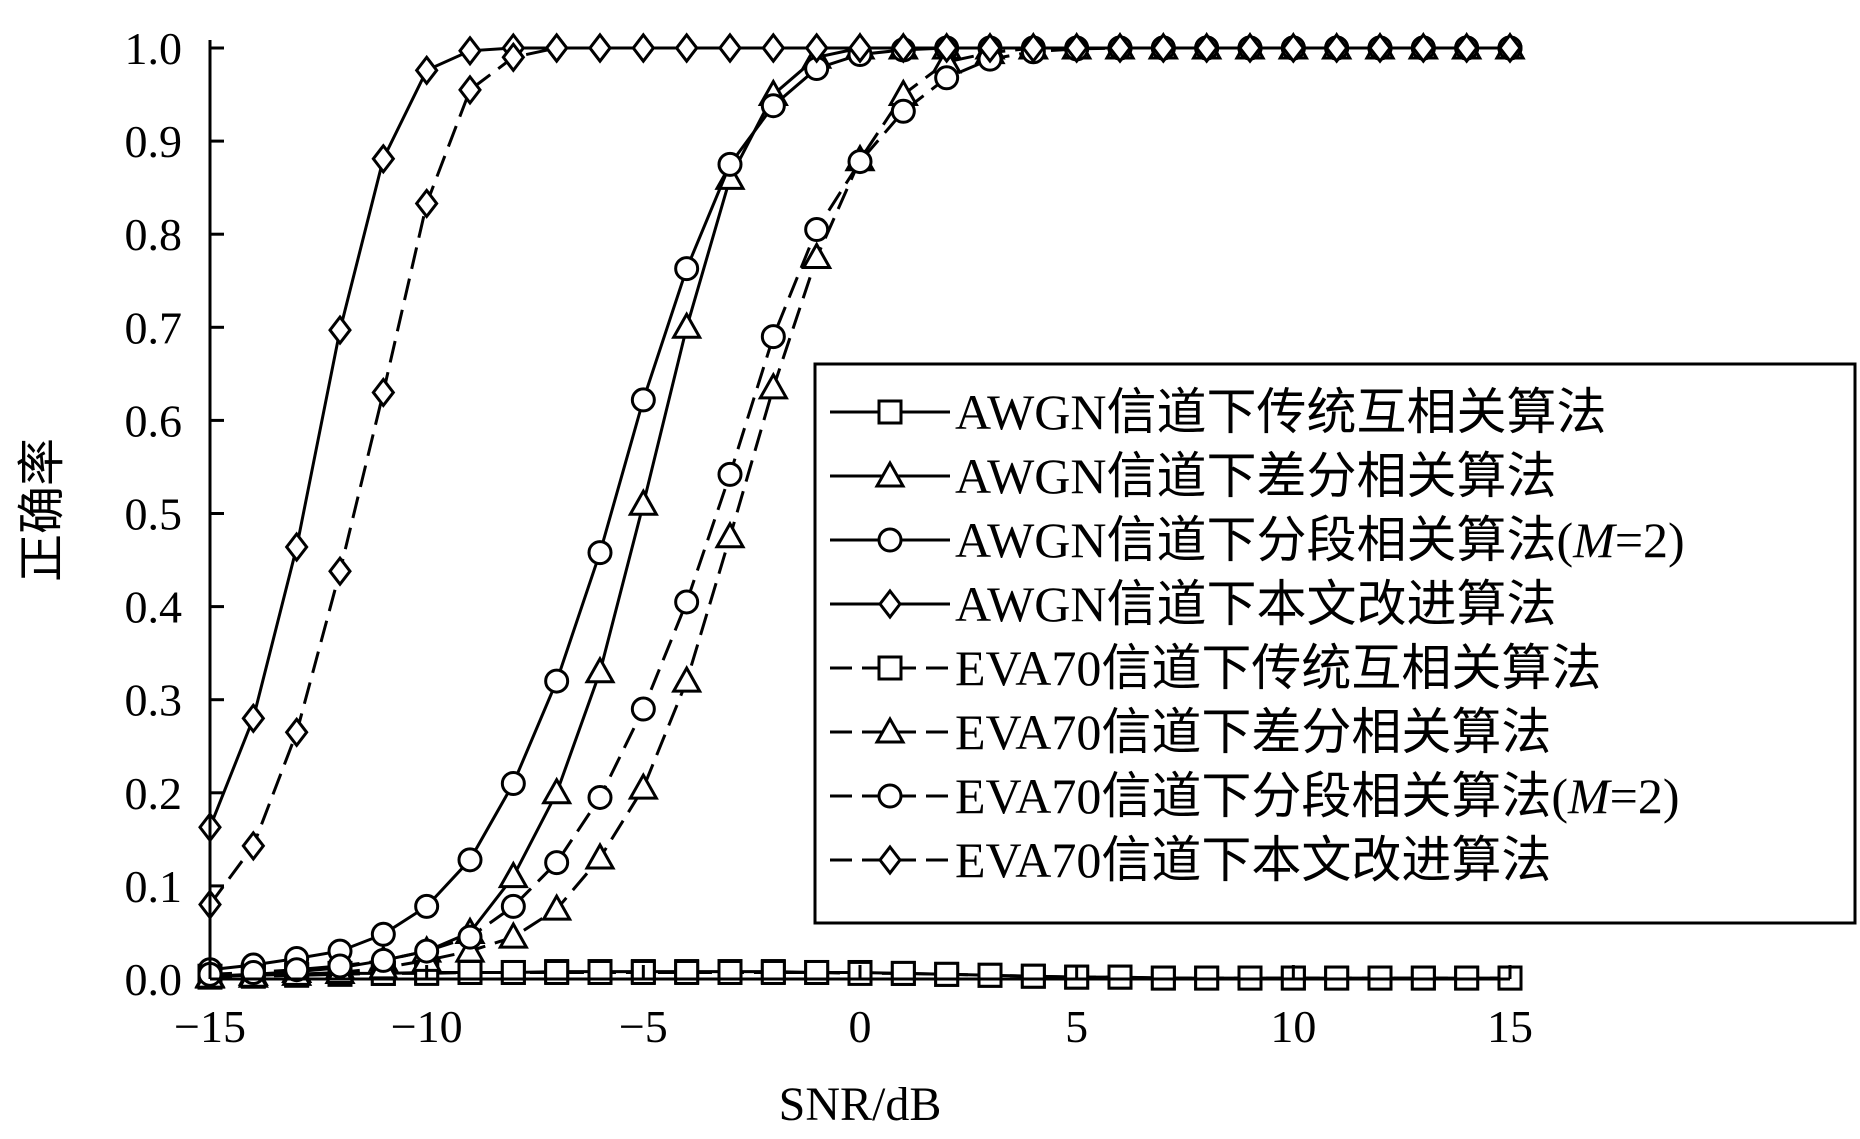 Image resolution: width=1860 pixels, height=1139 pixels. I want to click on legend-item: AWGN信道下传统互相关算法, so click(1218, 412).